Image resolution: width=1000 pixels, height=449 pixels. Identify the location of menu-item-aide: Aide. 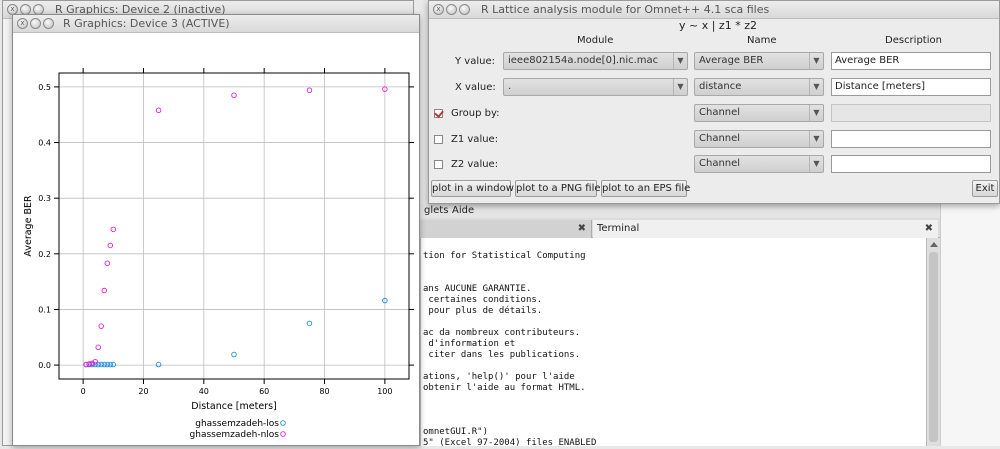
(463, 210).